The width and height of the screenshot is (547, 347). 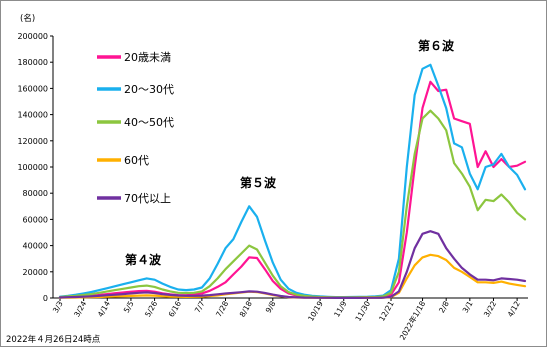 I want to click on y-tick-label: 160000, so click(x=32, y=88).